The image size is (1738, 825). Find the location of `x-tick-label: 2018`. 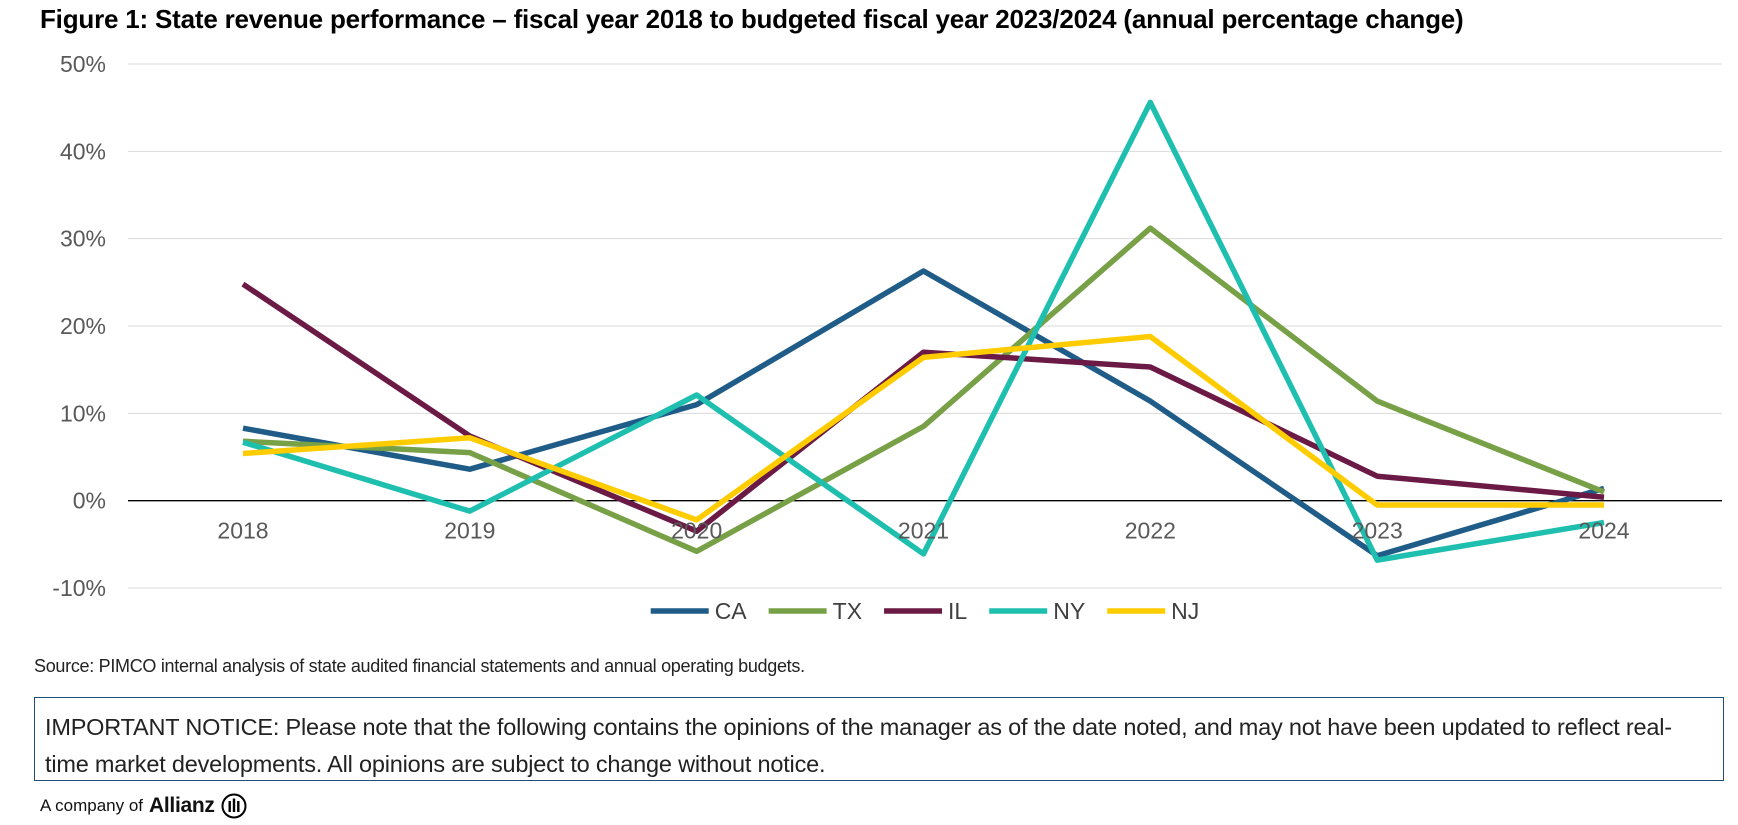

x-tick-label: 2018 is located at coordinates (242, 531).